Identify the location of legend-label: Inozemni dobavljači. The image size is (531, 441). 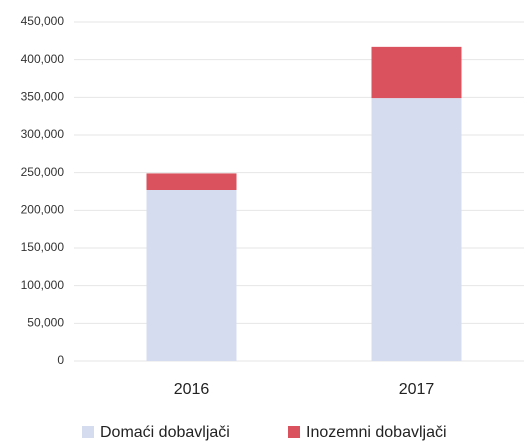
(376, 432).